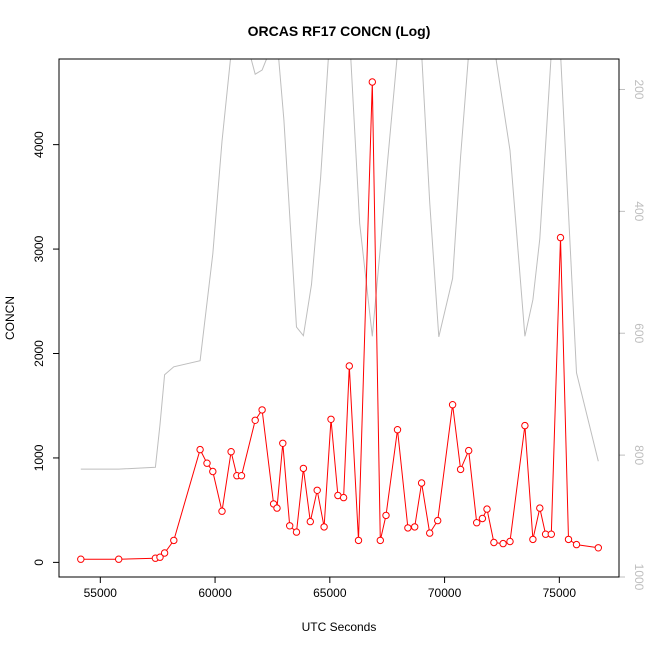 This screenshot has height=650, width=650. What do you see at coordinates (339, 31) in the screenshot?
I see `chart-title: ORCAS RF17 CONCN (Log)` at bounding box center [339, 31].